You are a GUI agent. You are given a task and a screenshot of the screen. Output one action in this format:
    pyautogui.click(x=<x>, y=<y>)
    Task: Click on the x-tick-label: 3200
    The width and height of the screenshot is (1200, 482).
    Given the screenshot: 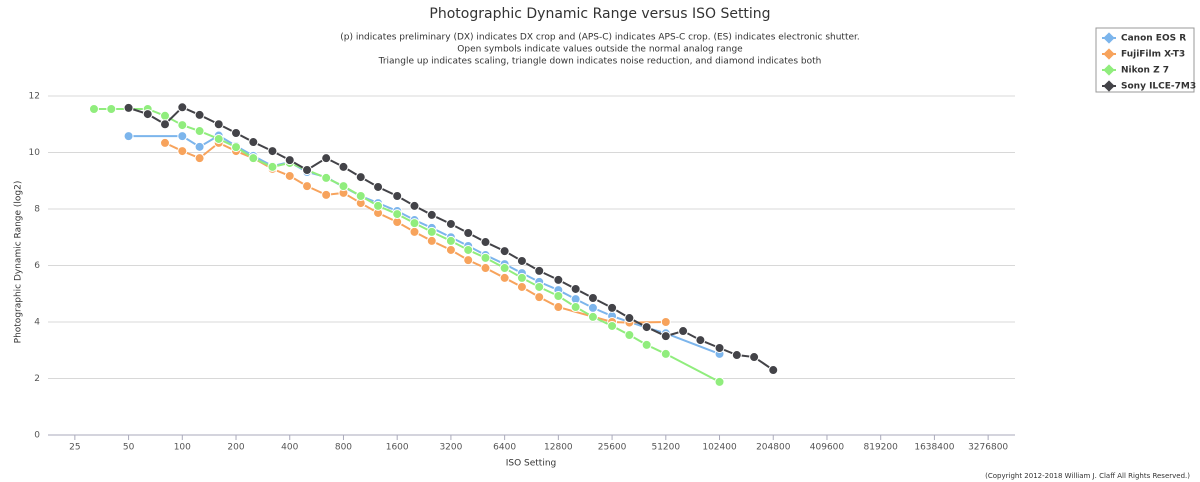 What is the action you would take?
    pyautogui.click(x=450, y=448)
    